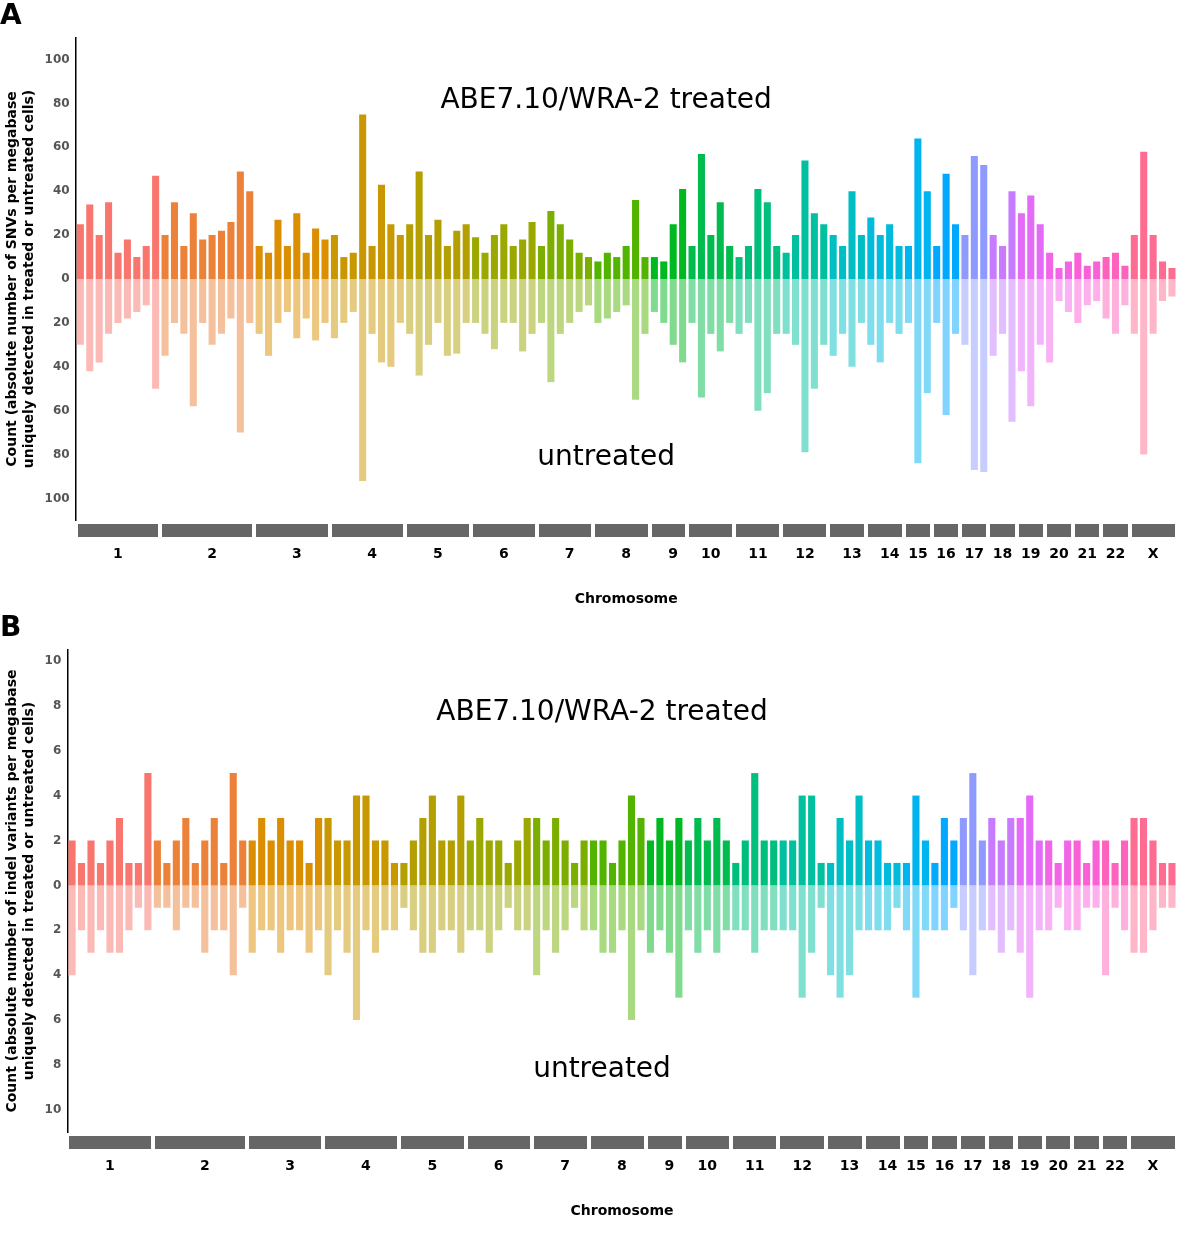 This screenshot has height=1234, width=1198. I want to click on y-tick-label: 0, so click(57, 884).